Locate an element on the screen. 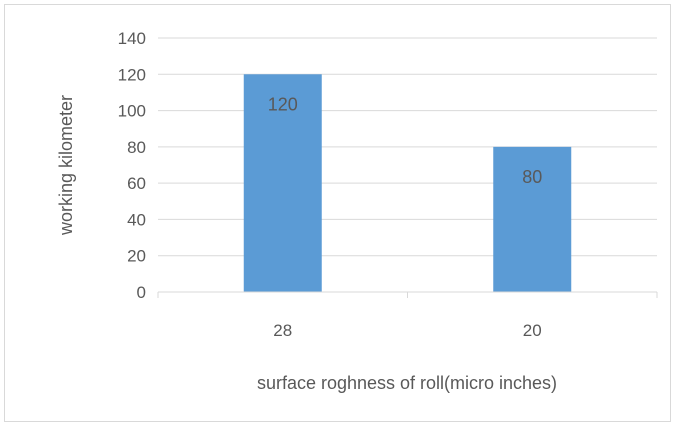 This screenshot has width=675, height=426. y-tick-labels: 0 20 40 60 80 100 120 140 is located at coordinates (132, 165).